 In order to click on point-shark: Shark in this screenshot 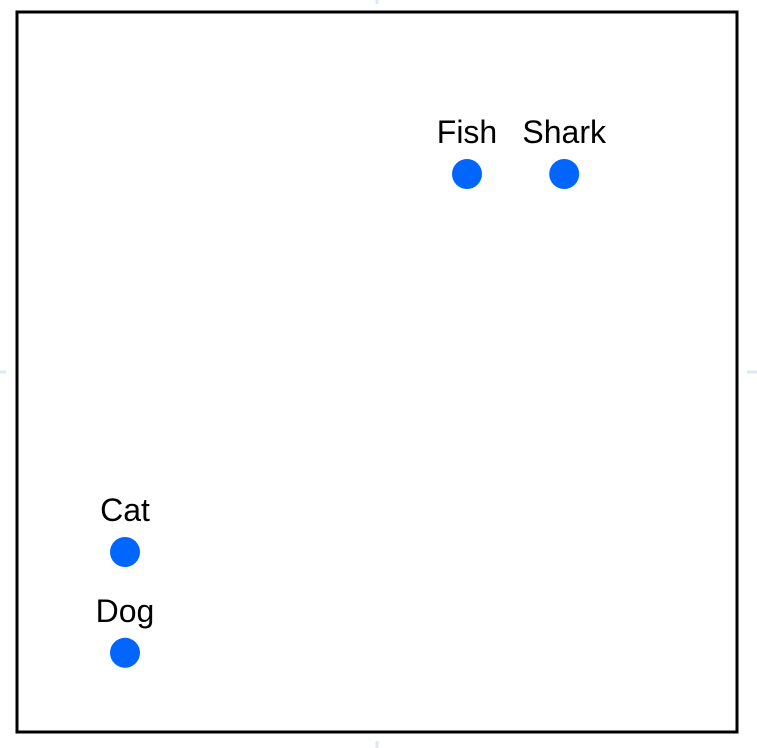, I will do `click(564, 151)`.